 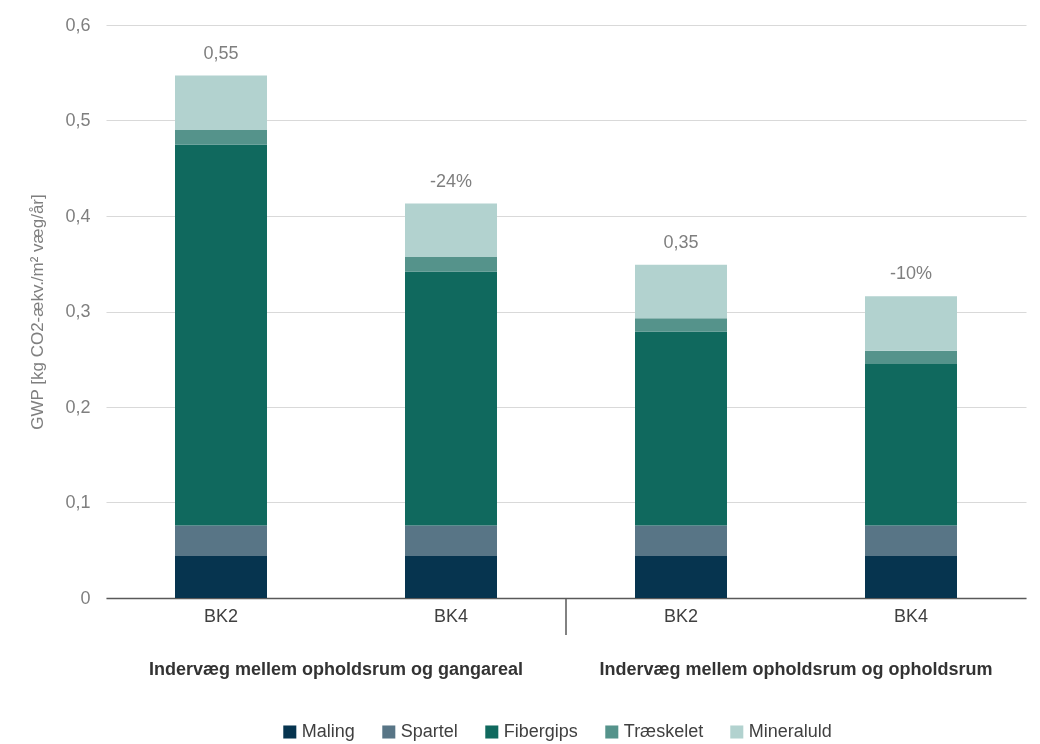 I want to click on legend-label: Spartel, so click(x=429, y=731).